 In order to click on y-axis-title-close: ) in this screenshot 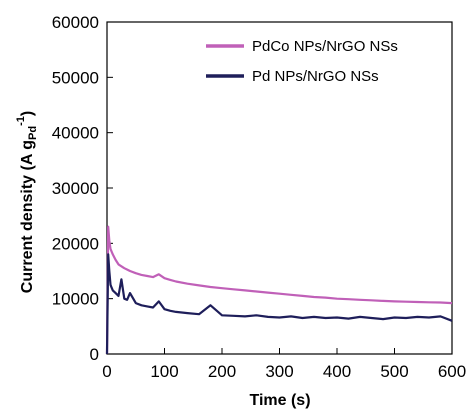, I will do `click(27, 113)`.